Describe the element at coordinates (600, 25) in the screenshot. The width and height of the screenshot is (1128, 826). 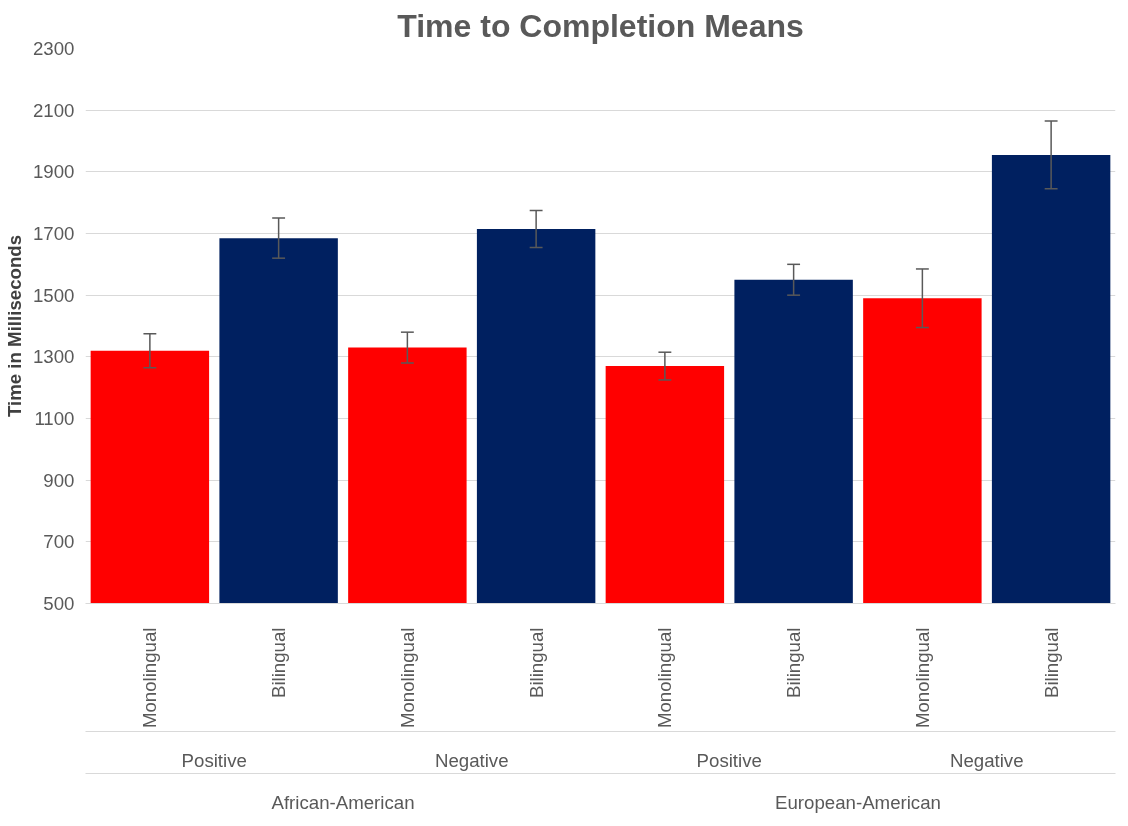
I see `chart-title: Time to Completion Means` at that location.